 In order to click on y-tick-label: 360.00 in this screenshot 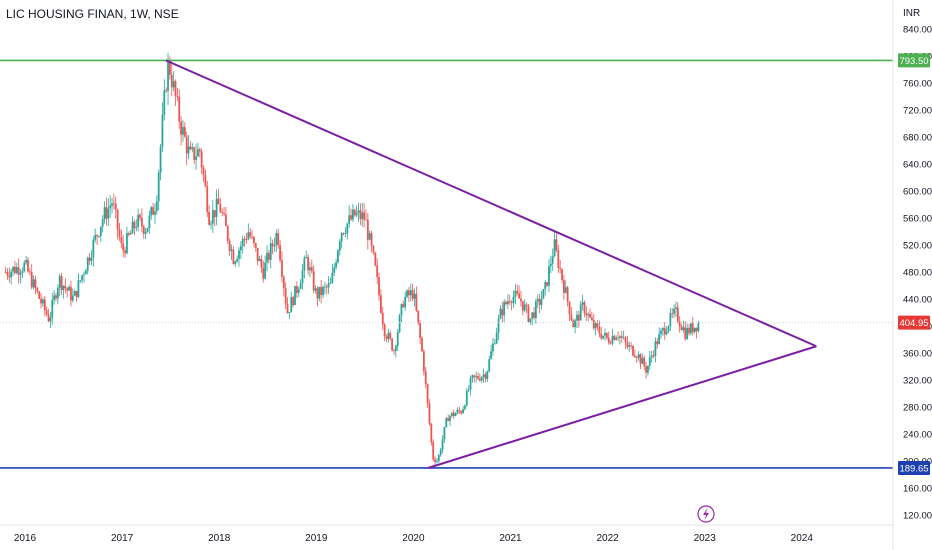, I will do `click(917, 354)`.